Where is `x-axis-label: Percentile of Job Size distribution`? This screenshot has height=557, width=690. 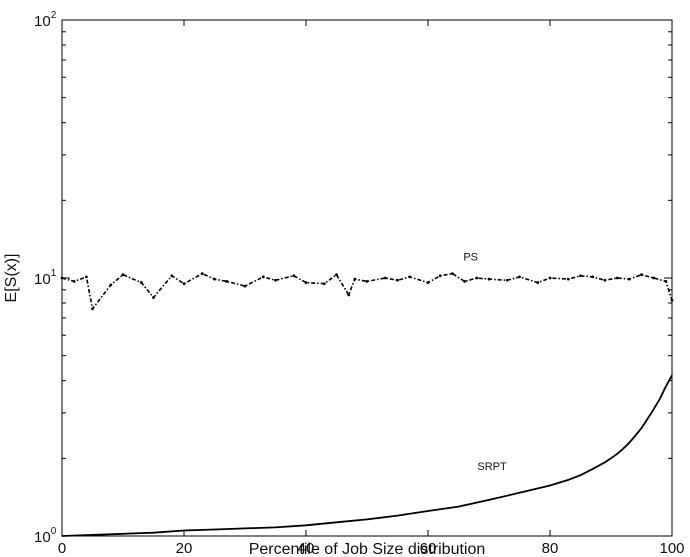 x-axis-label: Percentile of Job Size distribution is located at coordinates (367, 549).